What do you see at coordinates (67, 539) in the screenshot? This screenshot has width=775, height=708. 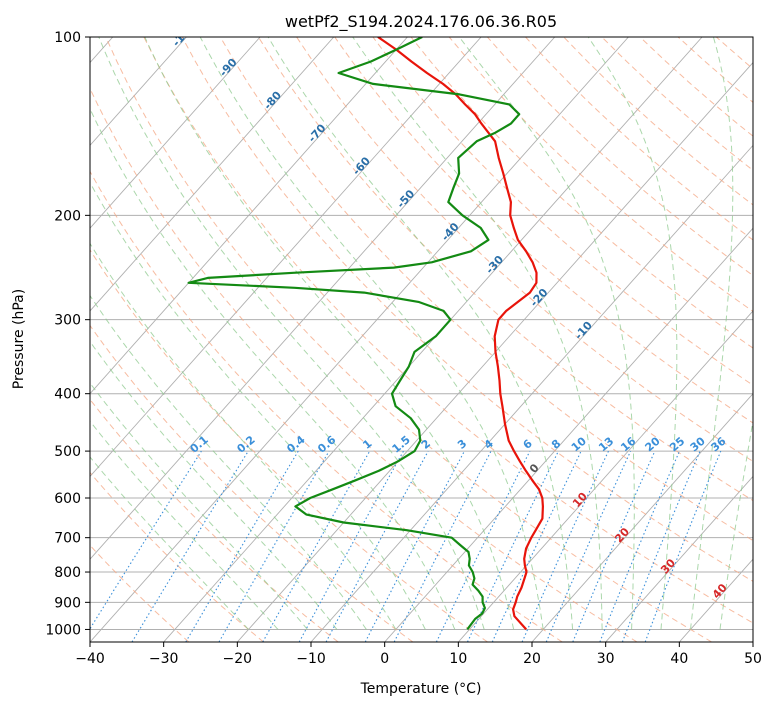 I see `y-tick-label: 700` at bounding box center [67, 539].